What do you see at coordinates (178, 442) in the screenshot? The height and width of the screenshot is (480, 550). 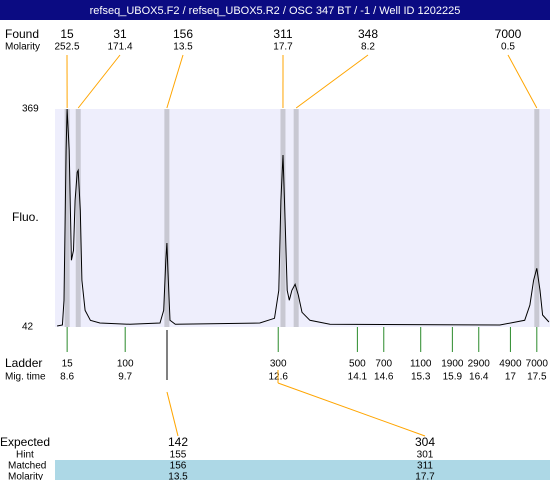 I see `expected-size: 142` at bounding box center [178, 442].